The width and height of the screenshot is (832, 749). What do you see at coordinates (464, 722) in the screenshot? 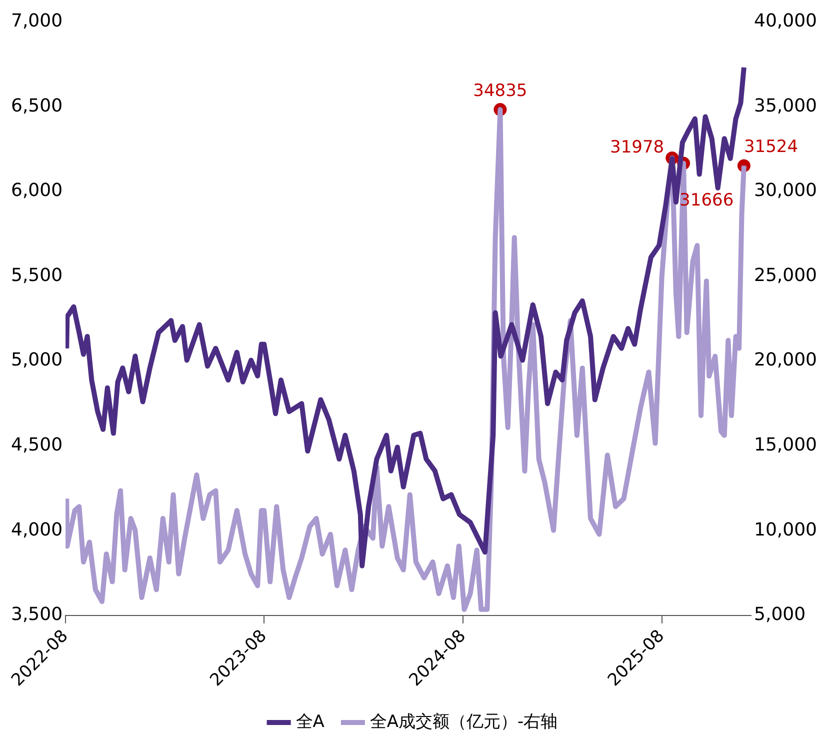
I see `legend-label: 全A成交额（亿元）-右轴` at bounding box center [464, 722].